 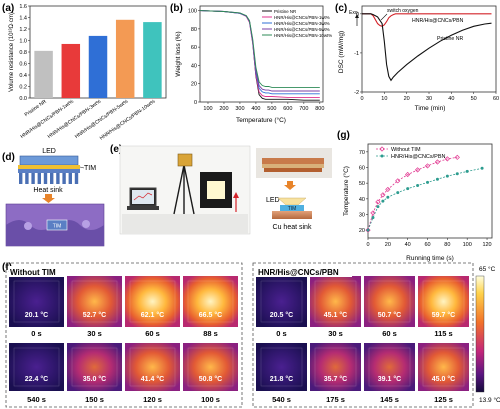 I want to click on scale-max: 65 °C, so click(x=487, y=269).